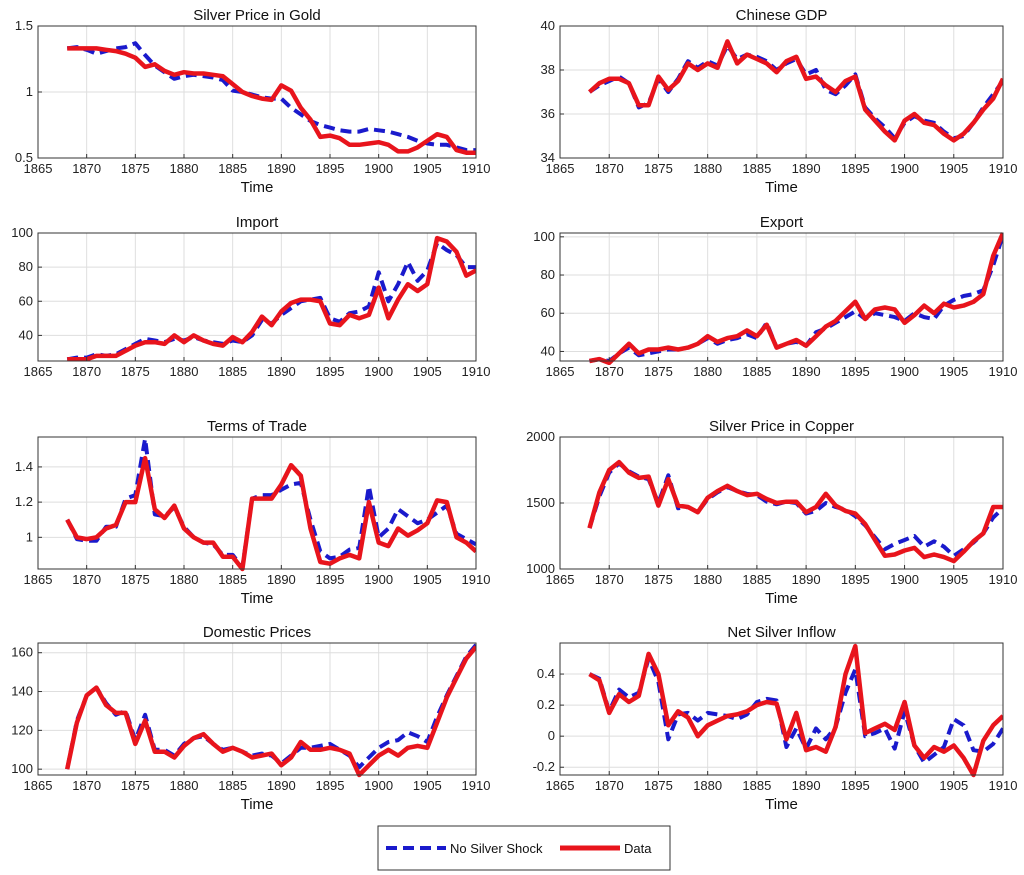 The width and height of the screenshot is (1024, 875). I want to click on chart-title: Chinese GDP, so click(782, 15).